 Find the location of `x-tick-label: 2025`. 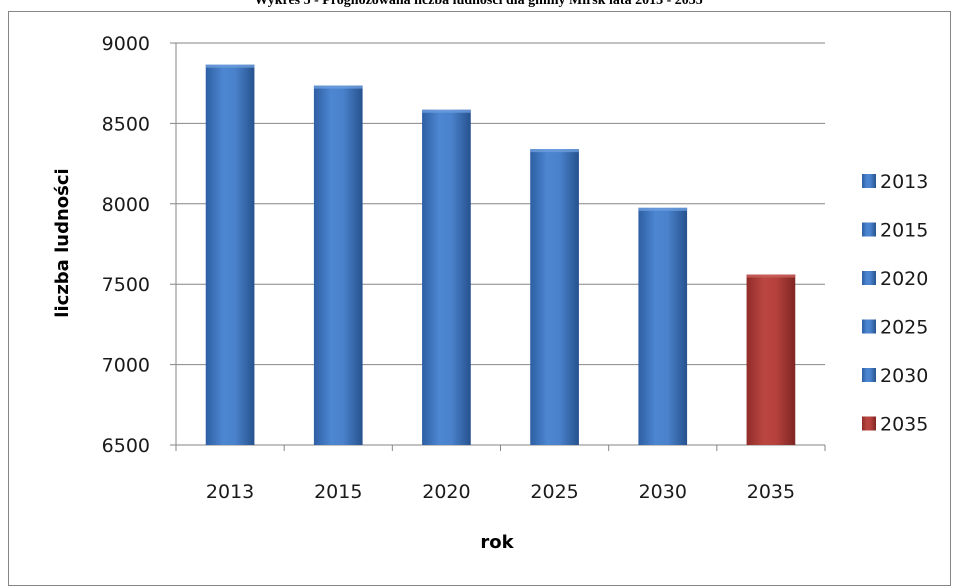

x-tick-label: 2025 is located at coordinates (554, 492).